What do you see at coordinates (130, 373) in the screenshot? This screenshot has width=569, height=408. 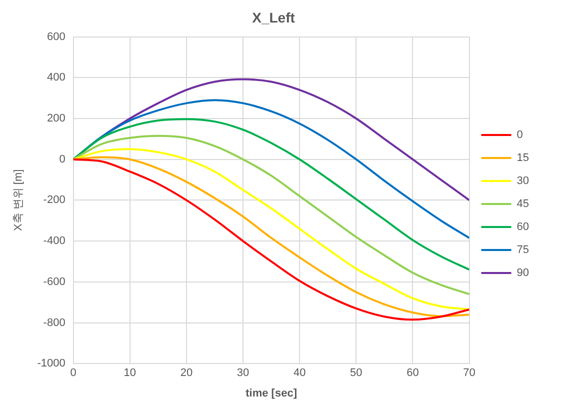 I see `x-tick-label: 10` at bounding box center [130, 373].